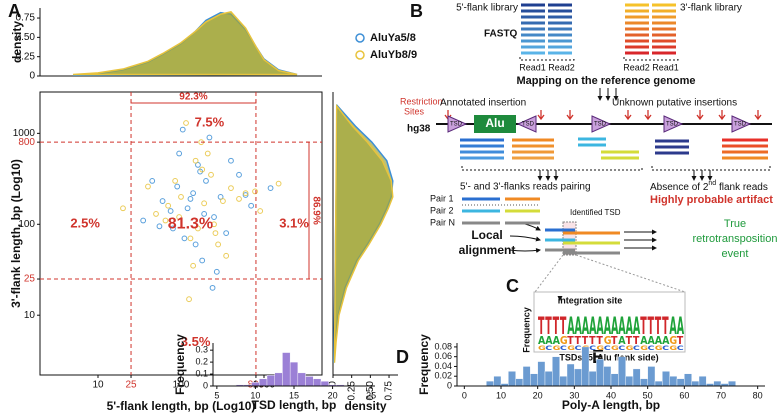 The height and width of the screenshot is (414, 778). What do you see at coordinates (389, 391) in the screenshot?
I see `x-tick-label: 0.75` at bounding box center [389, 391].